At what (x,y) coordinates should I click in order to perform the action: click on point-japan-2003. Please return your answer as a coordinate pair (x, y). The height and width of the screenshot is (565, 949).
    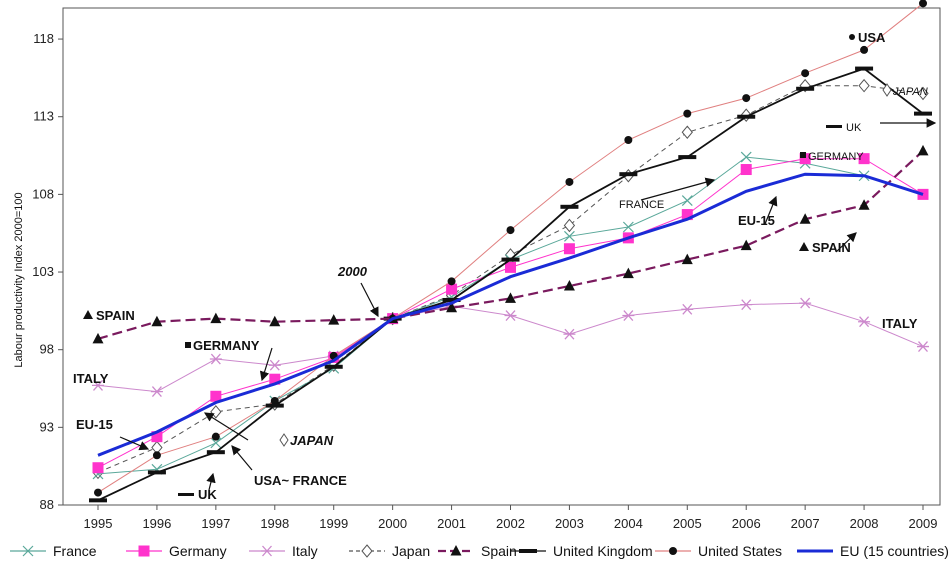
    Looking at the image, I should click on (569, 225).